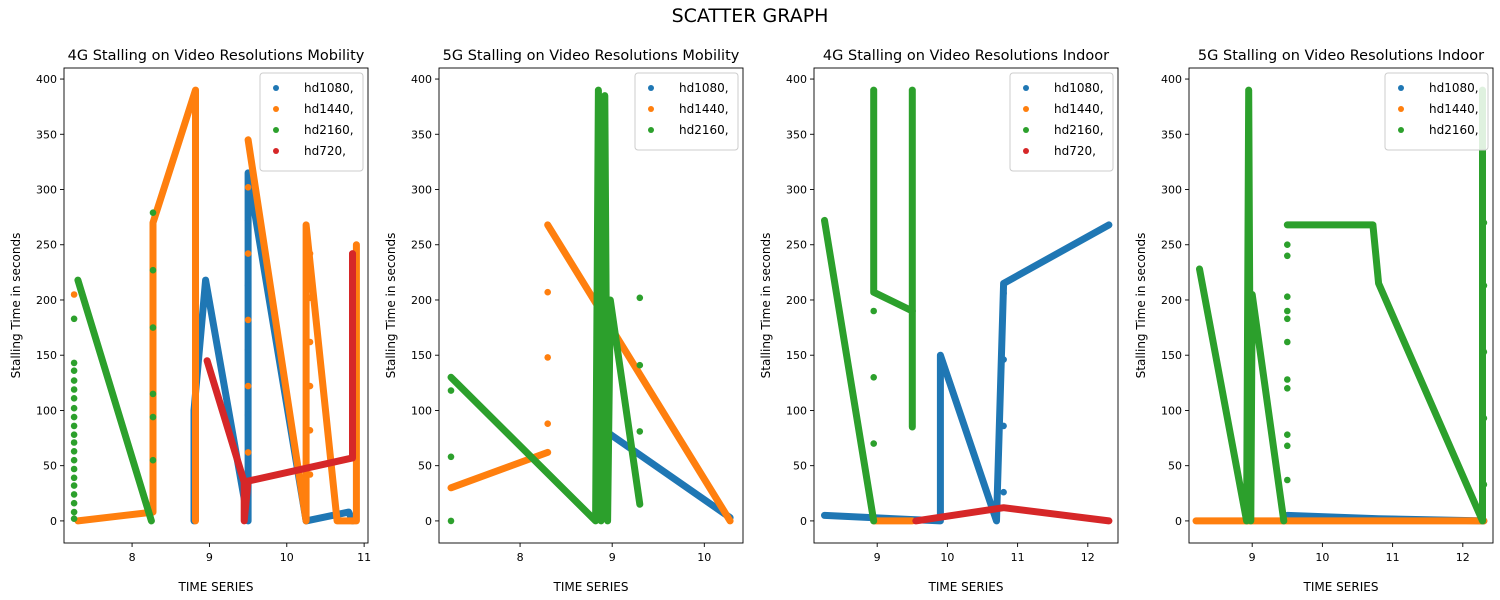 The height and width of the screenshot is (600, 1500). Describe the element at coordinates (966, 56) in the screenshot. I see `subplot-title: 4G Stalling on Video Resolutions Indoor` at that location.